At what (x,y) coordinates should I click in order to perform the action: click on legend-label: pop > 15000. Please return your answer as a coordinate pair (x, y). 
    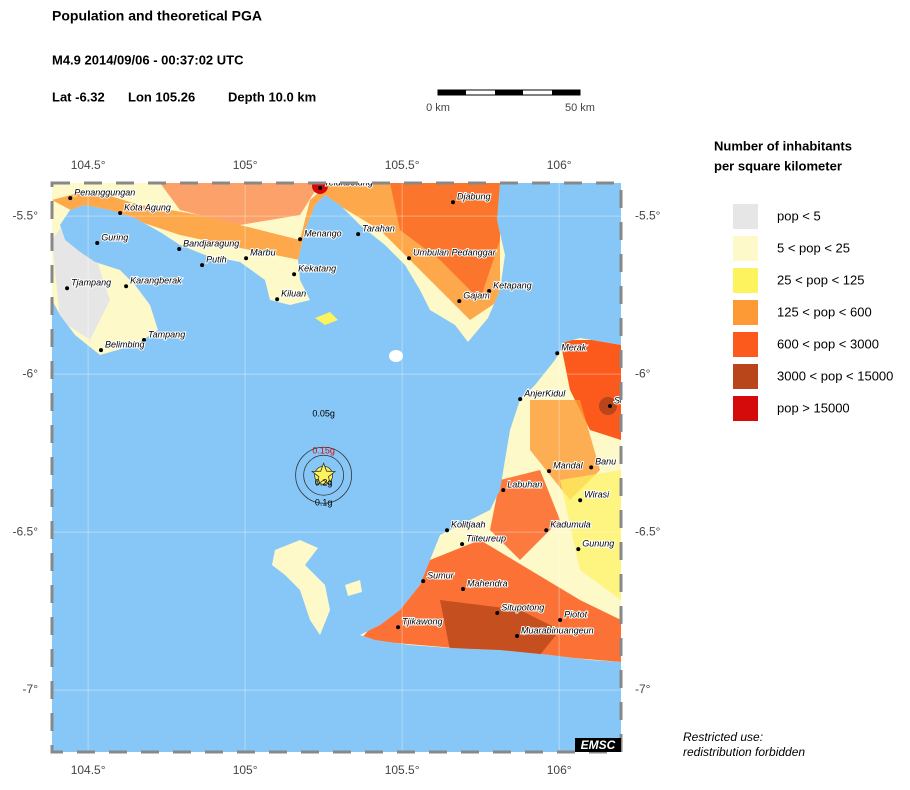
    Looking at the image, I should click on (813, 407).